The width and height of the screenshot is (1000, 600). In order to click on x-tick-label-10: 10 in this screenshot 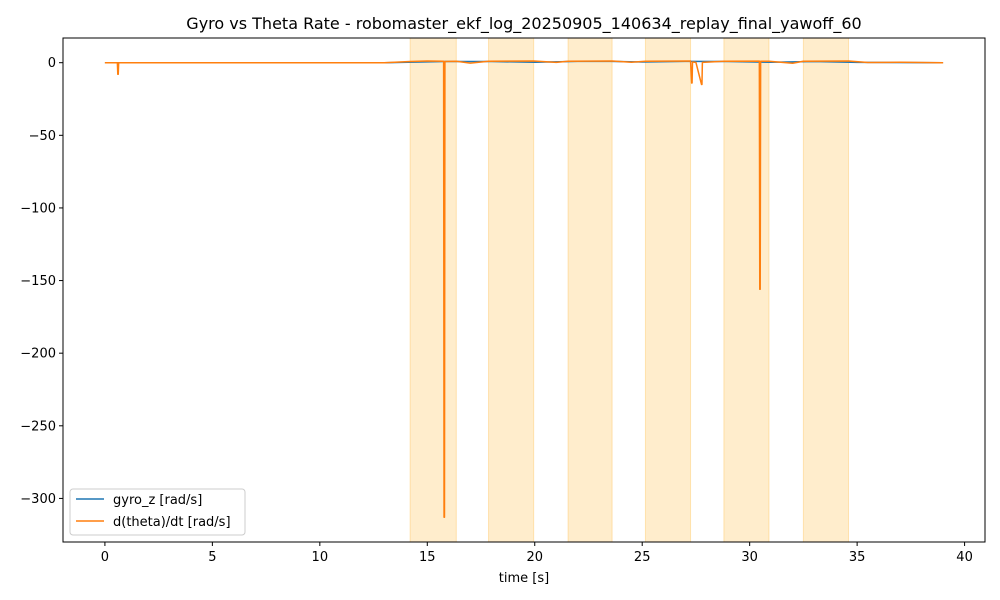, I will do `click(320, 557)`.